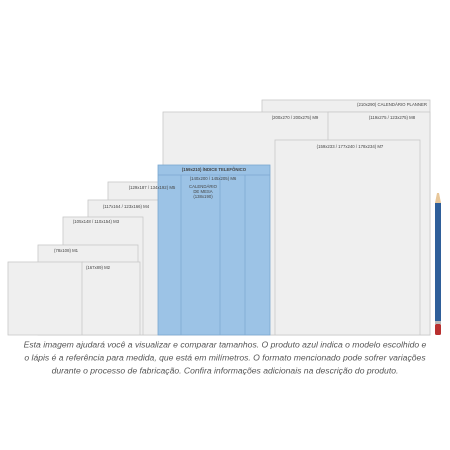  What do you see at coordinates (350, 146) in the screenshot?
I see `label: (159x233 / 177x240 / 178x234) M7` at bounding box center [350, 146].